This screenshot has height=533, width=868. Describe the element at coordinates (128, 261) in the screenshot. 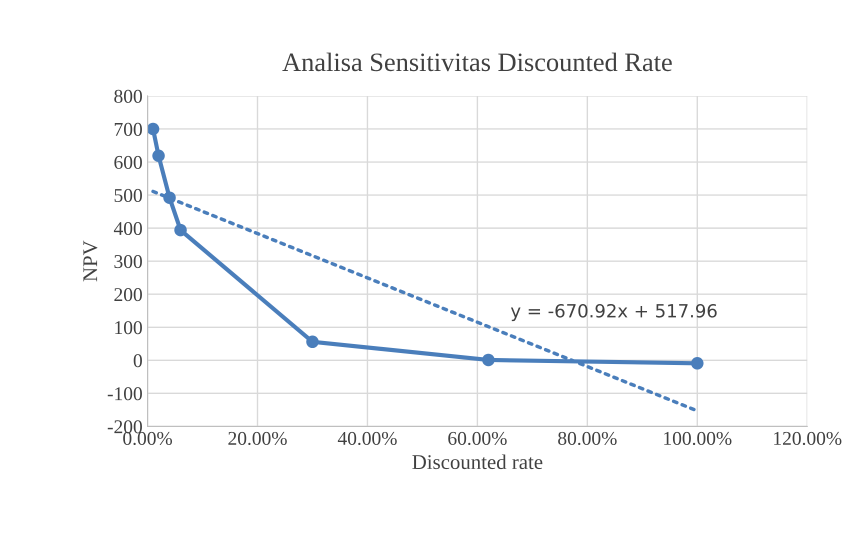

I see `y-tick-label: 300` at that location.